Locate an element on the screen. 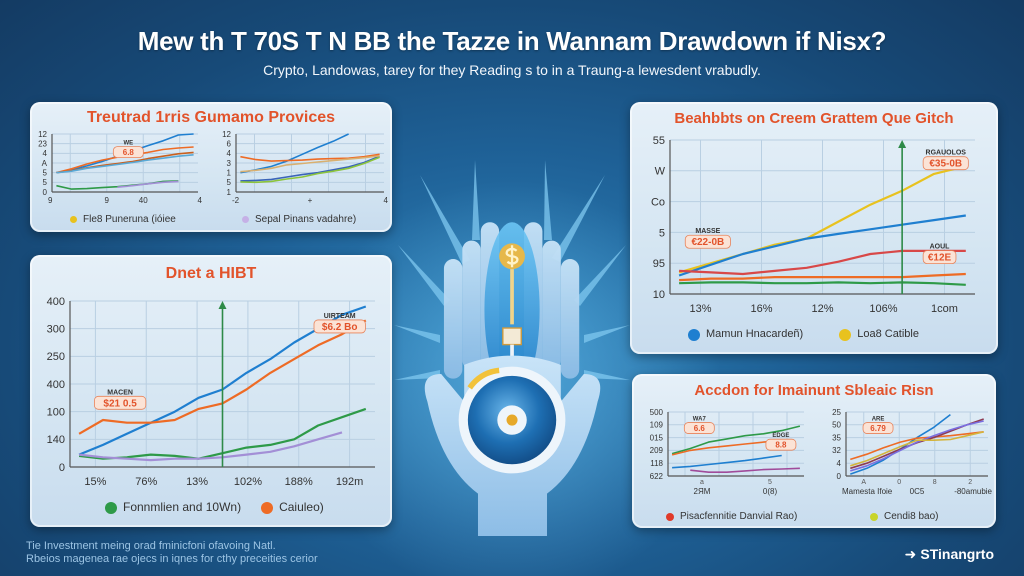  x-tick-label: 2ЯM is located at coordinates (702, 491).